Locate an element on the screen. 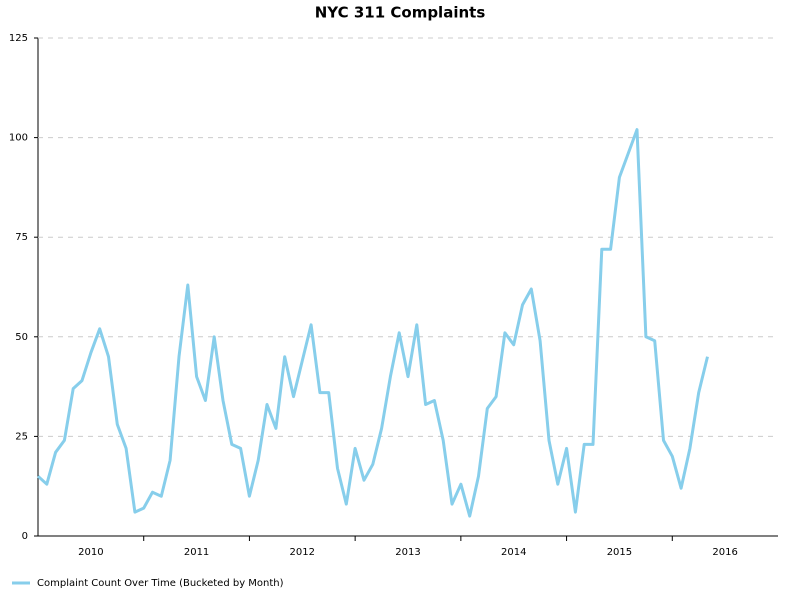 This screenshot has width=800, height=604. x-tick-label: 2011 is located at coordinates (196, 552).